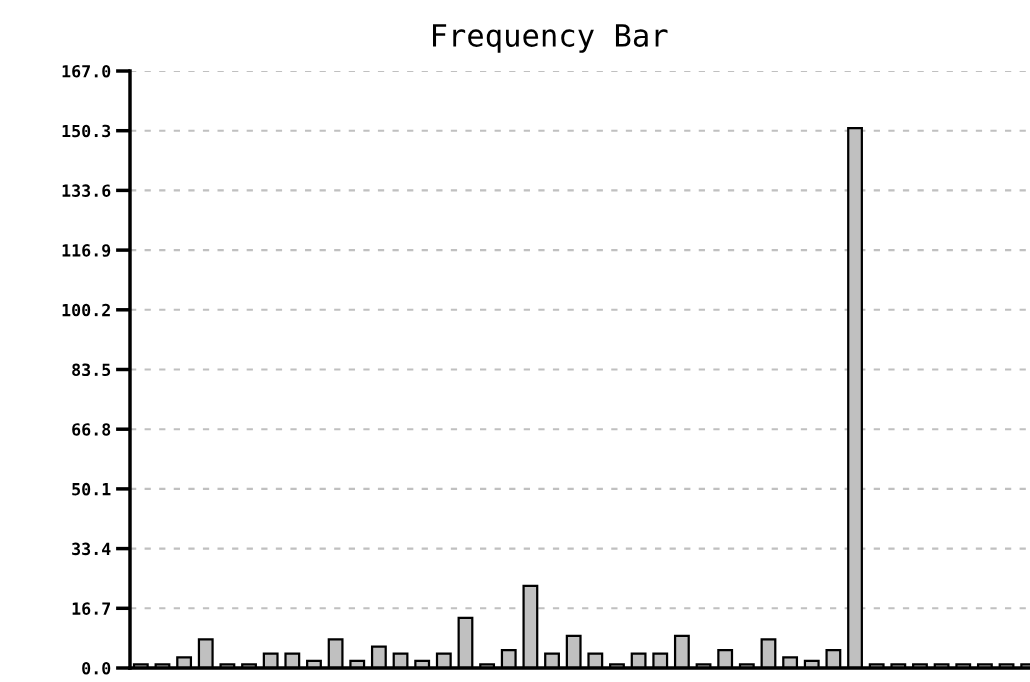  What do you see at coordinates (91, 608) in the screenshot?
I see `y-tick-label: 16.7` at bounding box center [91, 608].